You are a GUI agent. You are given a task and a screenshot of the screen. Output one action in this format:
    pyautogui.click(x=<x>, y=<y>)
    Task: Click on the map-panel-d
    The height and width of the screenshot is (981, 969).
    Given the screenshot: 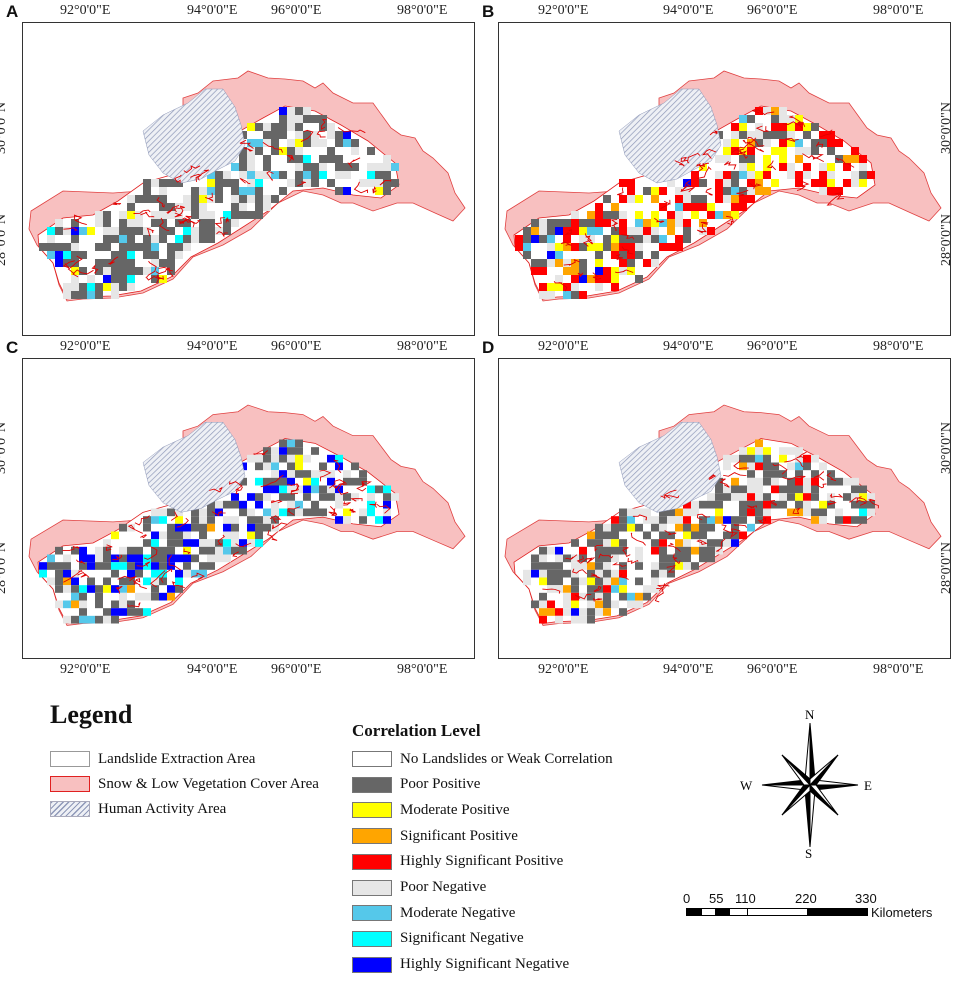 What is the action you would take?
    pyautogui.click(x=724, y=508)
    